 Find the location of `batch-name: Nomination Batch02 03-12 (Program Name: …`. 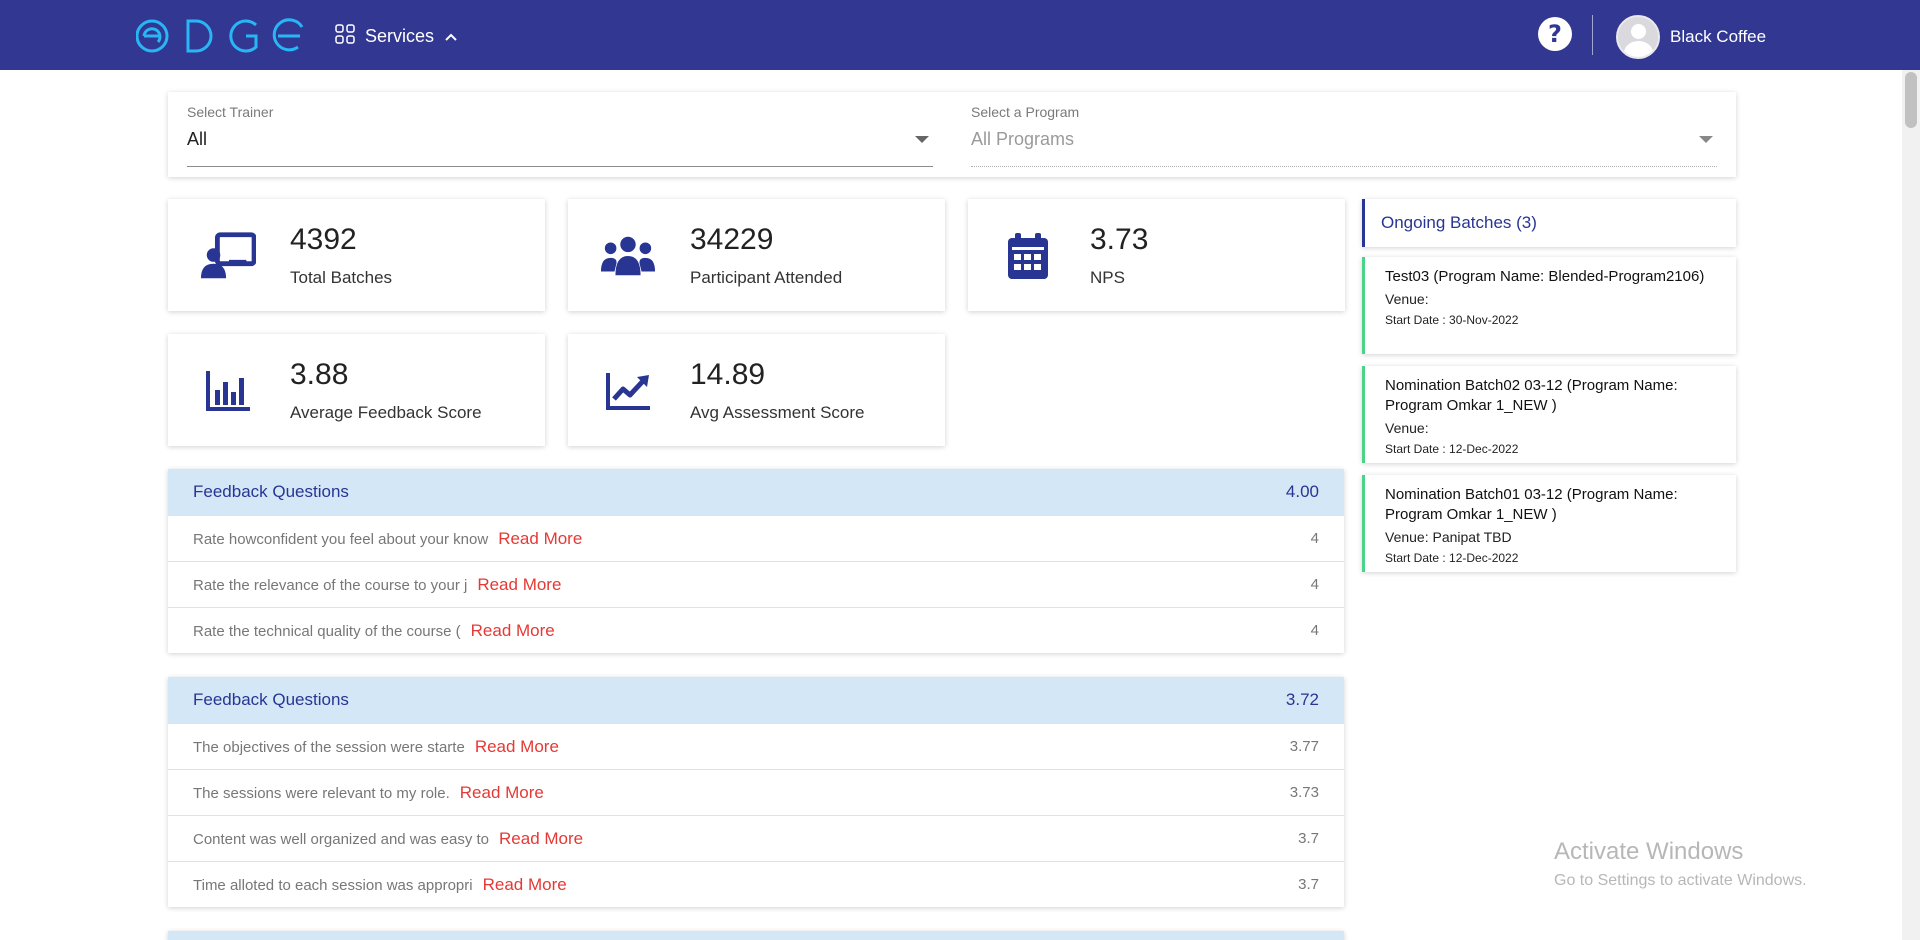

batch-name: Nomination Batch02 03-12 (Program Name: … is located at coordinates (1531, 395).